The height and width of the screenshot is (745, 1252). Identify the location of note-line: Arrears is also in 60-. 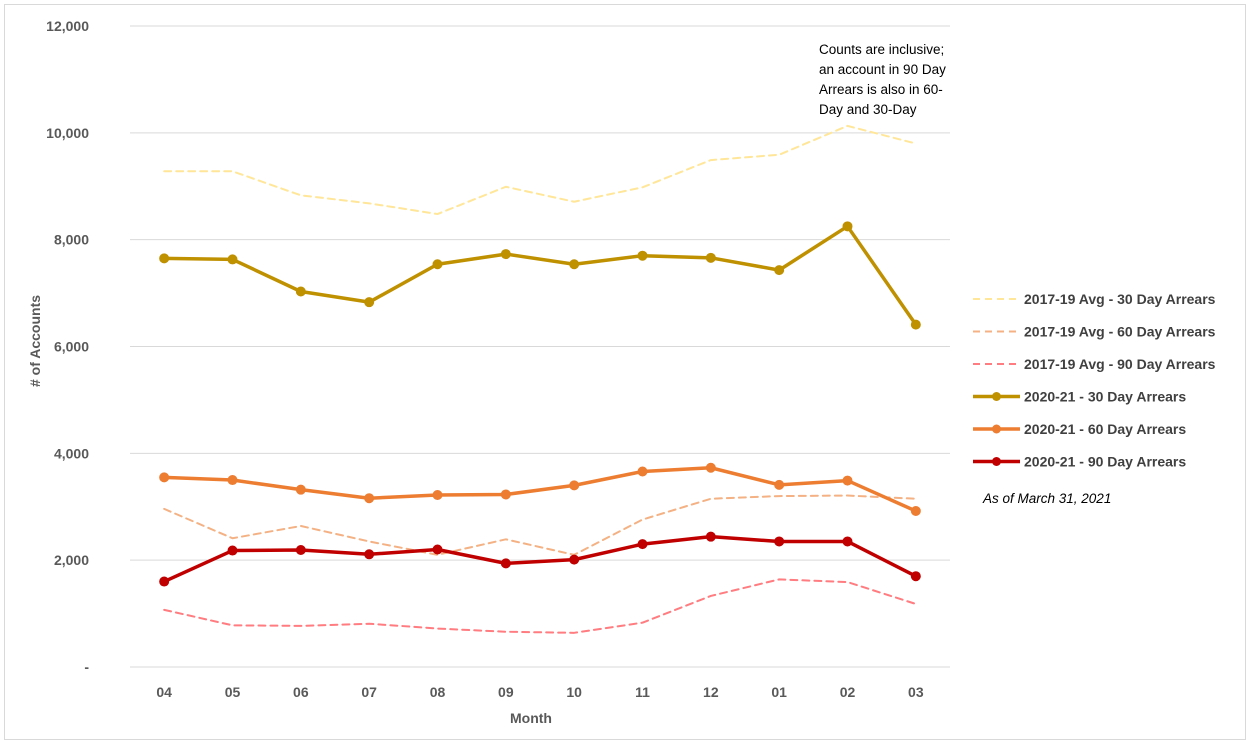
(881, 89).